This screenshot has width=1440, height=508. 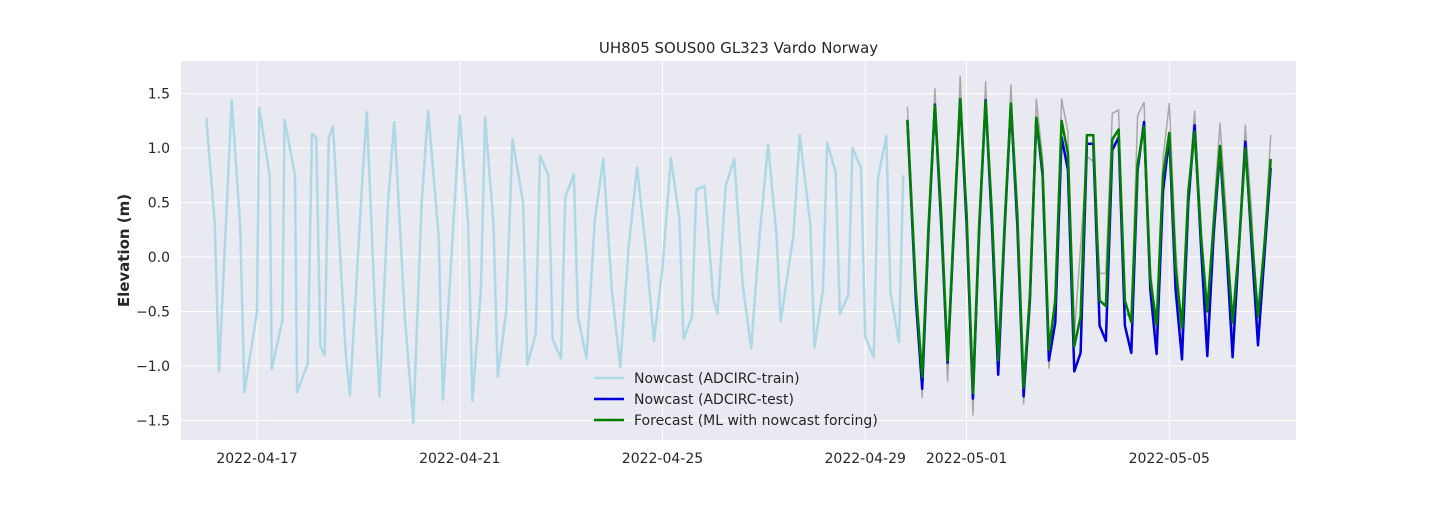 What do you see at coordinates (459, 459) in the screenshot?
I see `x-tick-label: 2022-04-21` at bounding box center [459, 459].